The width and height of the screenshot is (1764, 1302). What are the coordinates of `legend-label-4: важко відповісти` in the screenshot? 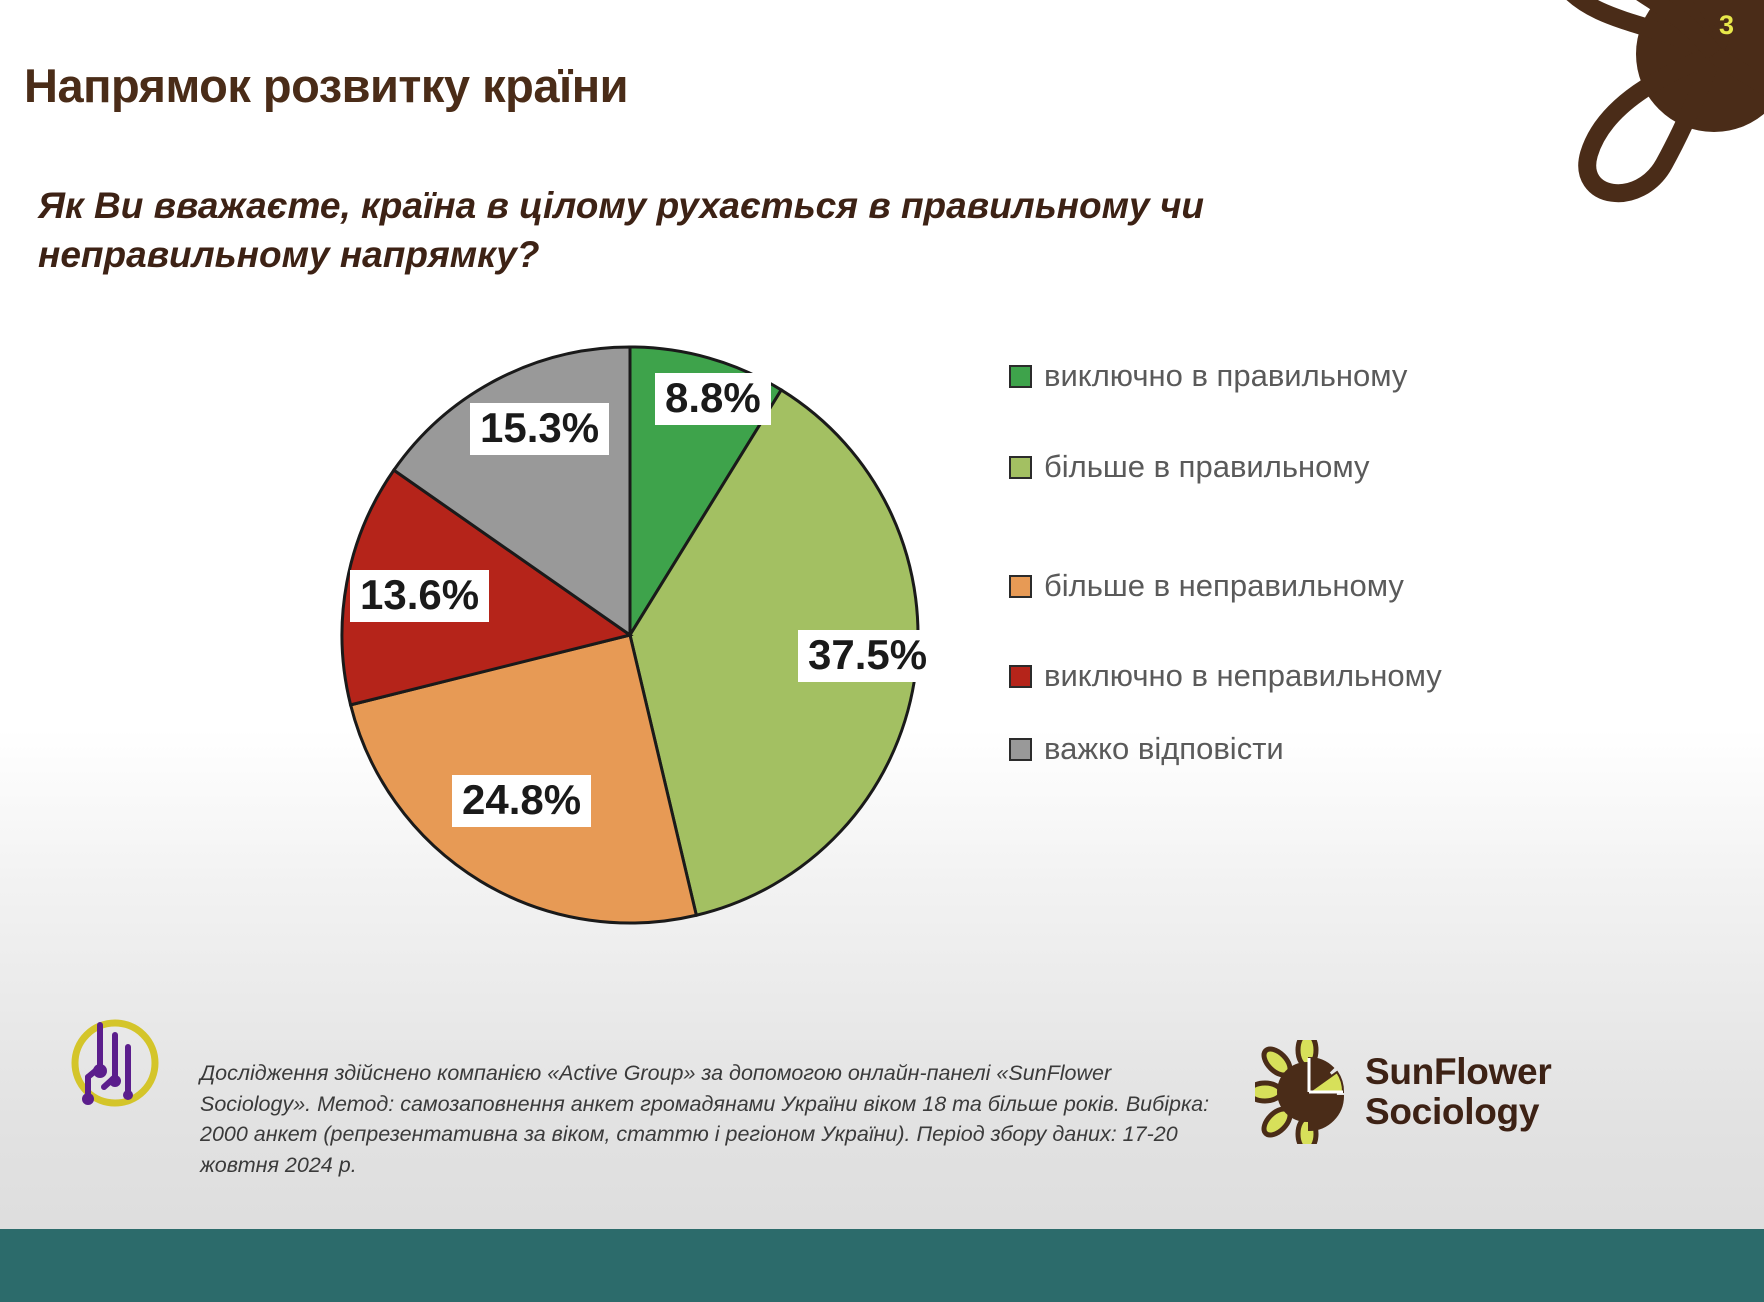 It's located at (1164, 749).